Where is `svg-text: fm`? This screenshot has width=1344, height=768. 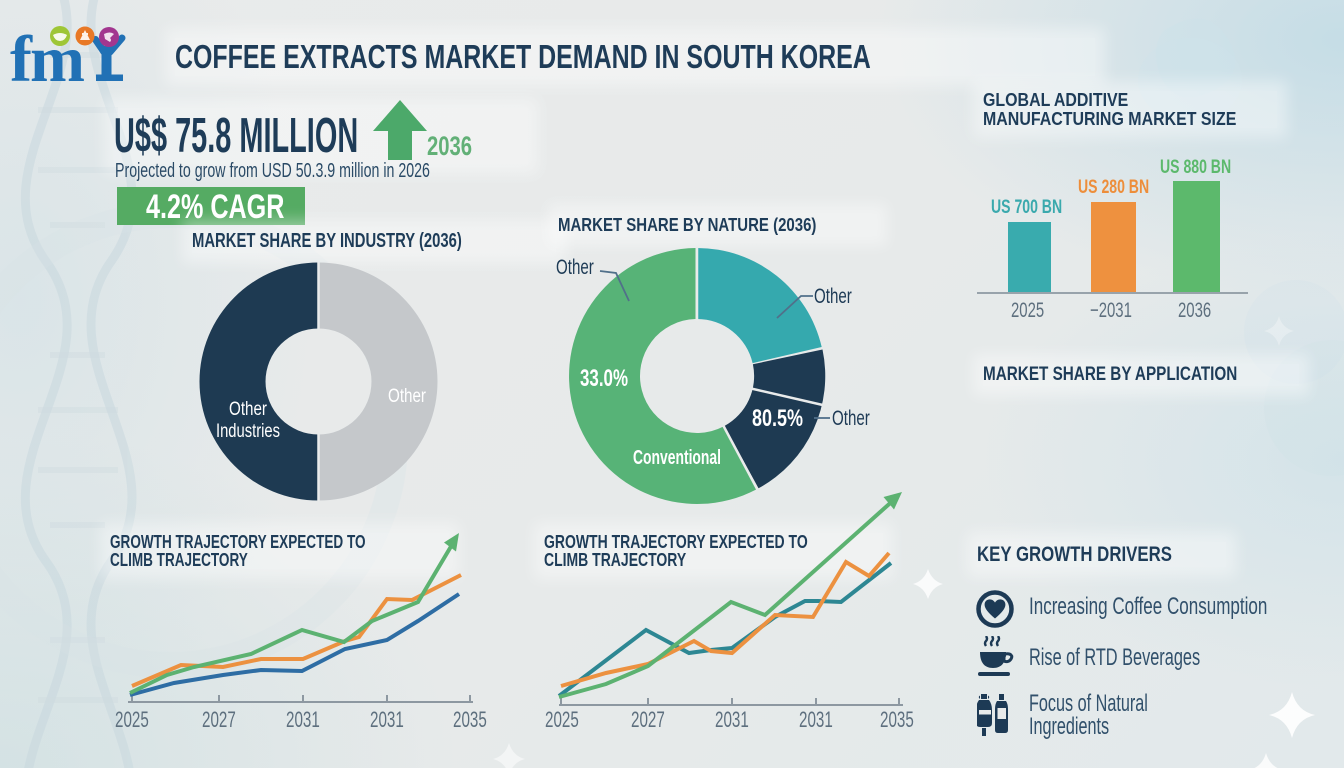
svg-text: fm is located at coordinates (47, 58).